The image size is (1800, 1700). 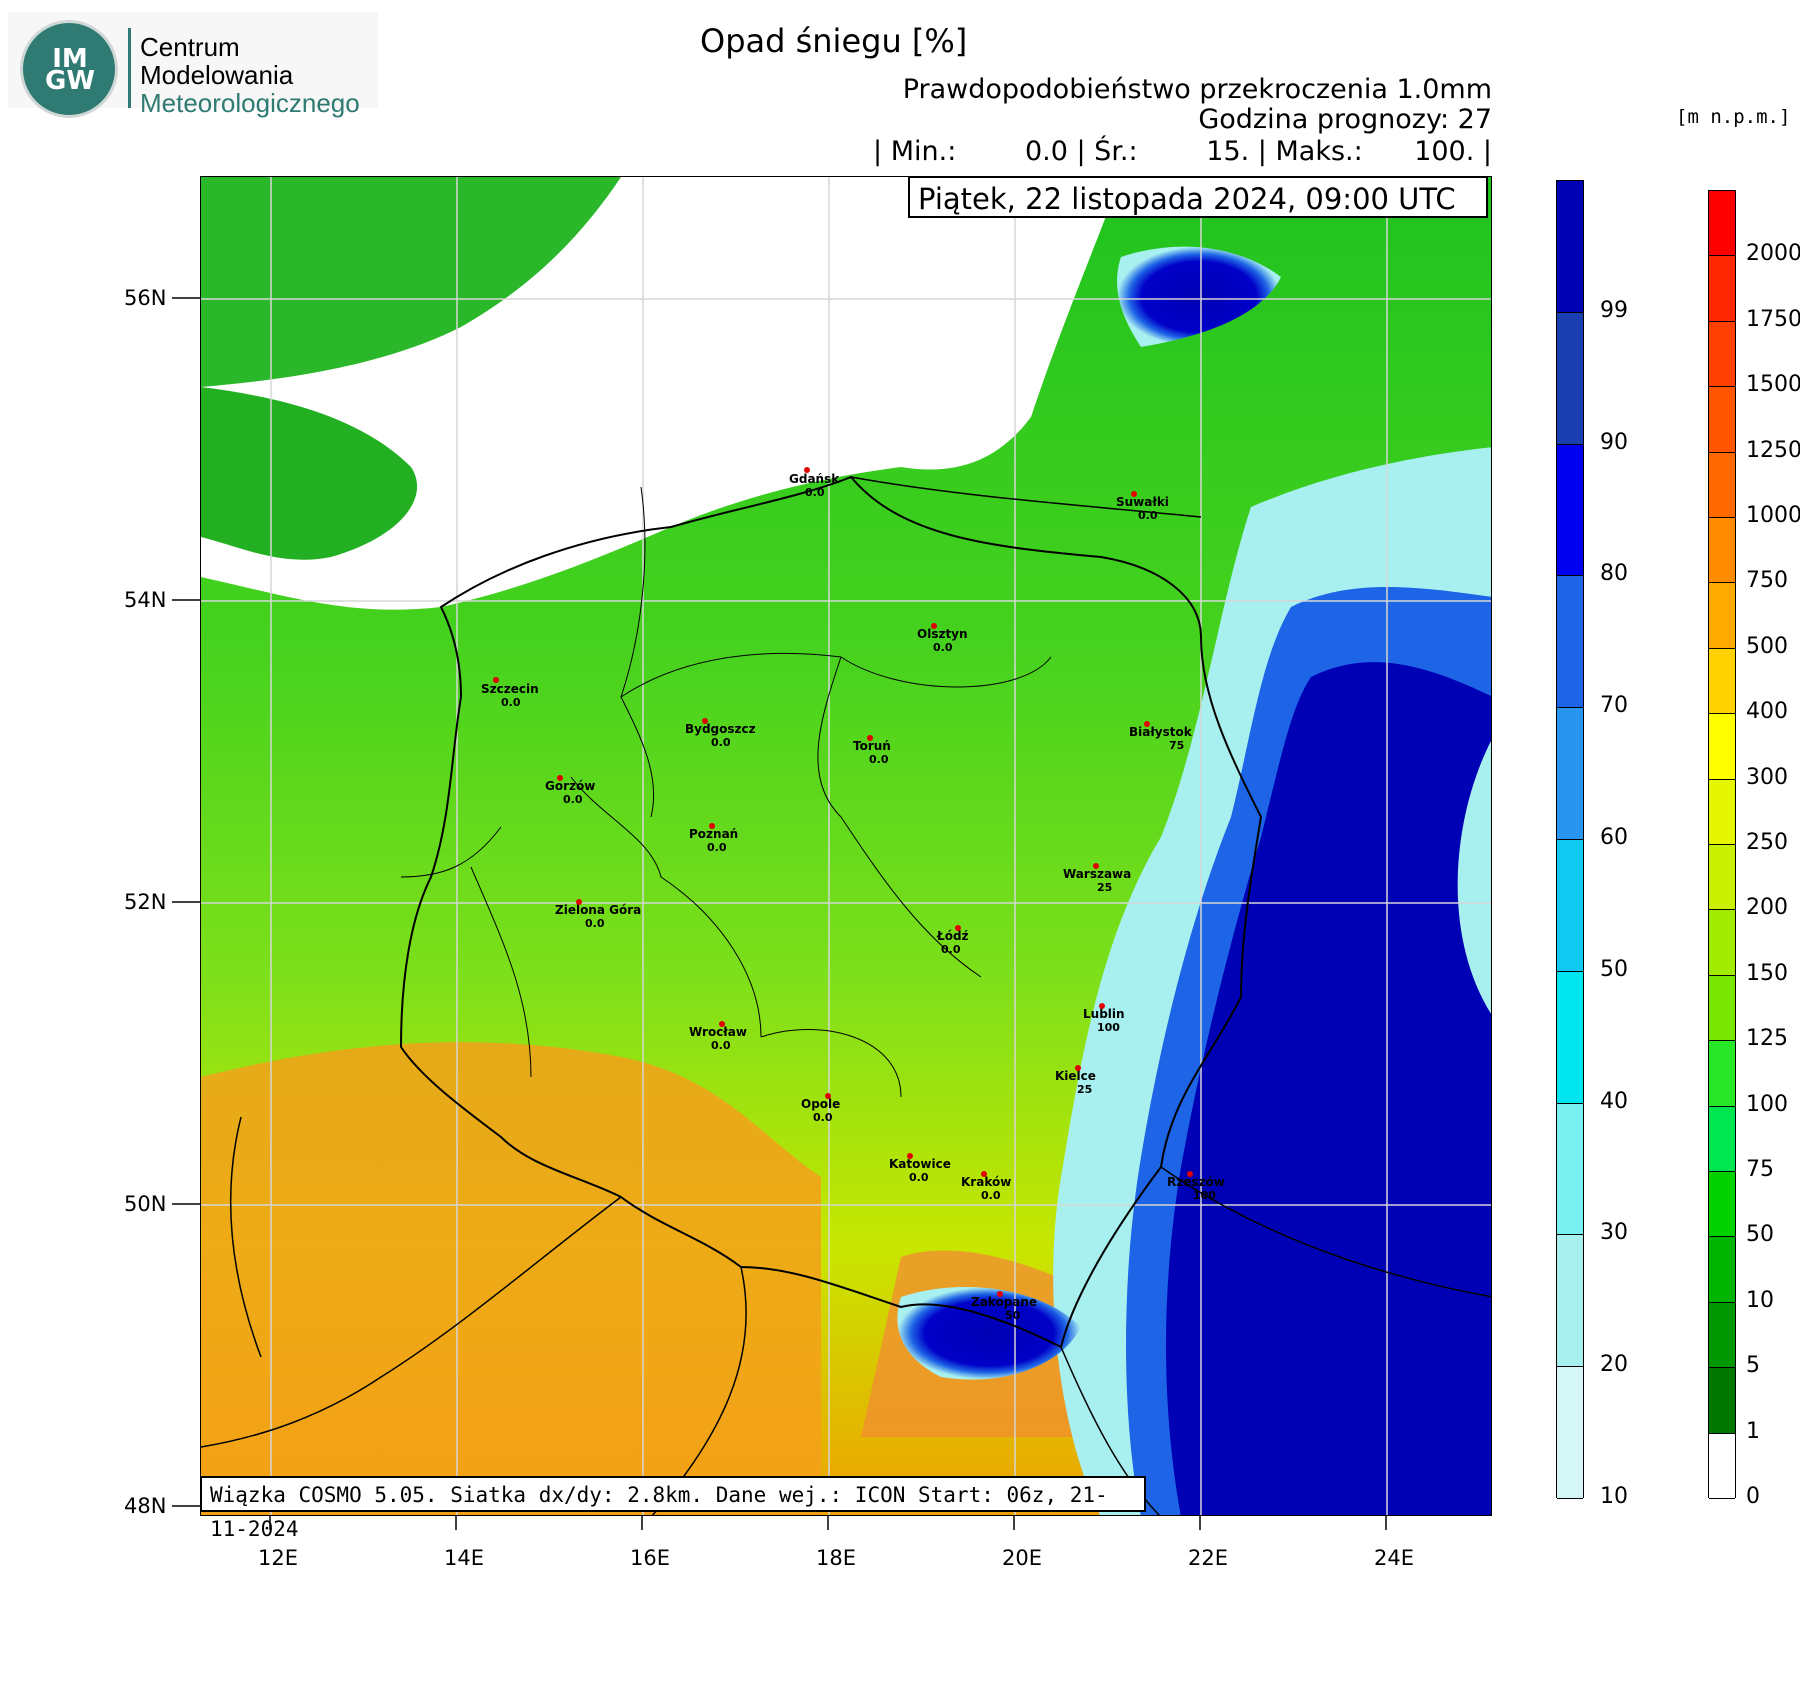 What do you see at coordinates (714, 834) in the screenshot?
I see `city-name: Poznań` at bounding box center [714, 834].